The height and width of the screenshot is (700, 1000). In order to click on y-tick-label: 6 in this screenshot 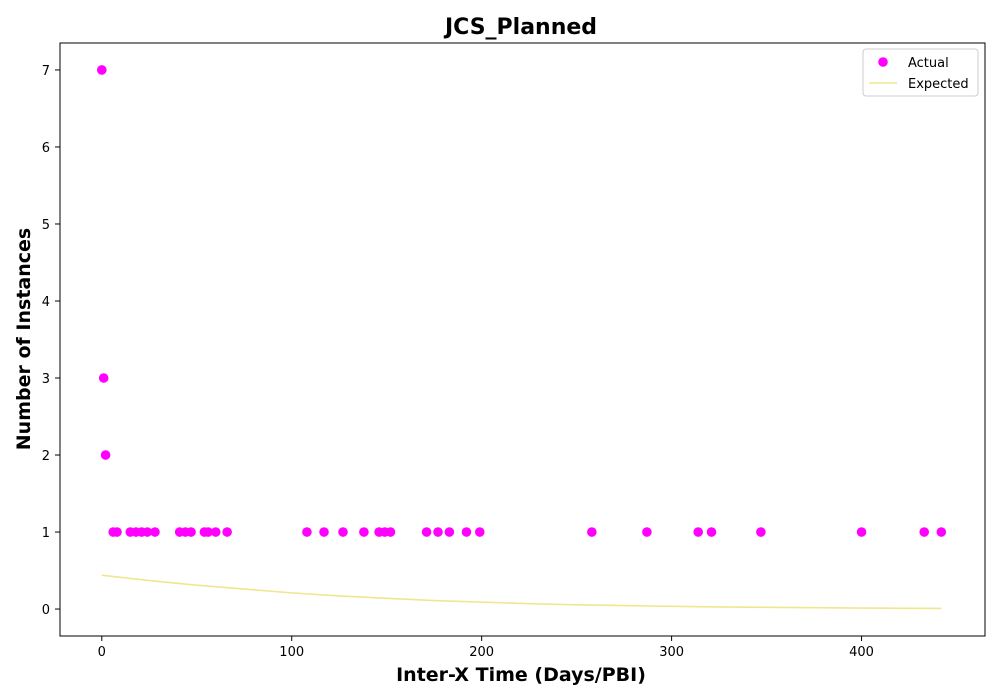, I will do `click(46, 148)`.